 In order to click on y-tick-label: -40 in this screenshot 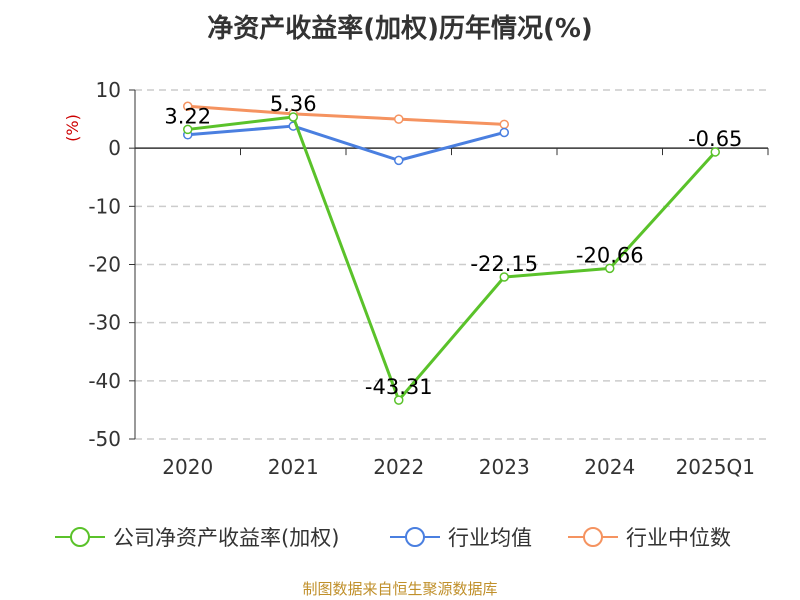, I will do `click(104, 381)`.